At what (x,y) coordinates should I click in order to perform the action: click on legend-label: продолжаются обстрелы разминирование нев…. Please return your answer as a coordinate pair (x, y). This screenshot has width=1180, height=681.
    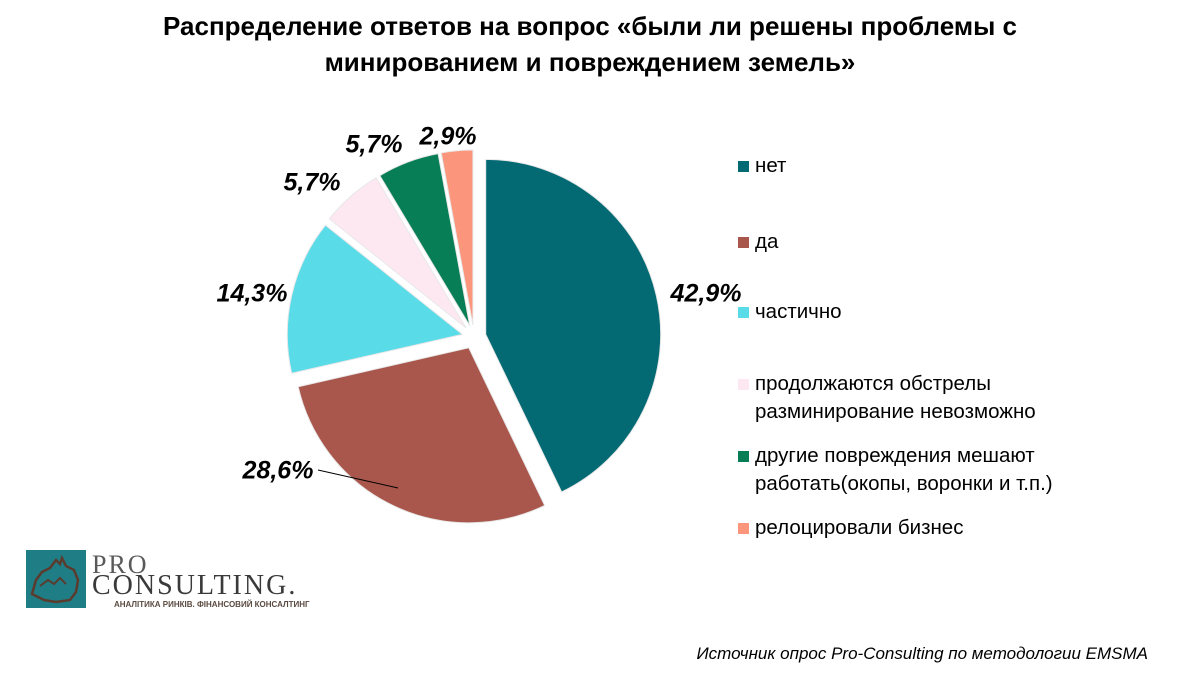
    Looking at the image, I should click on (895, 397).